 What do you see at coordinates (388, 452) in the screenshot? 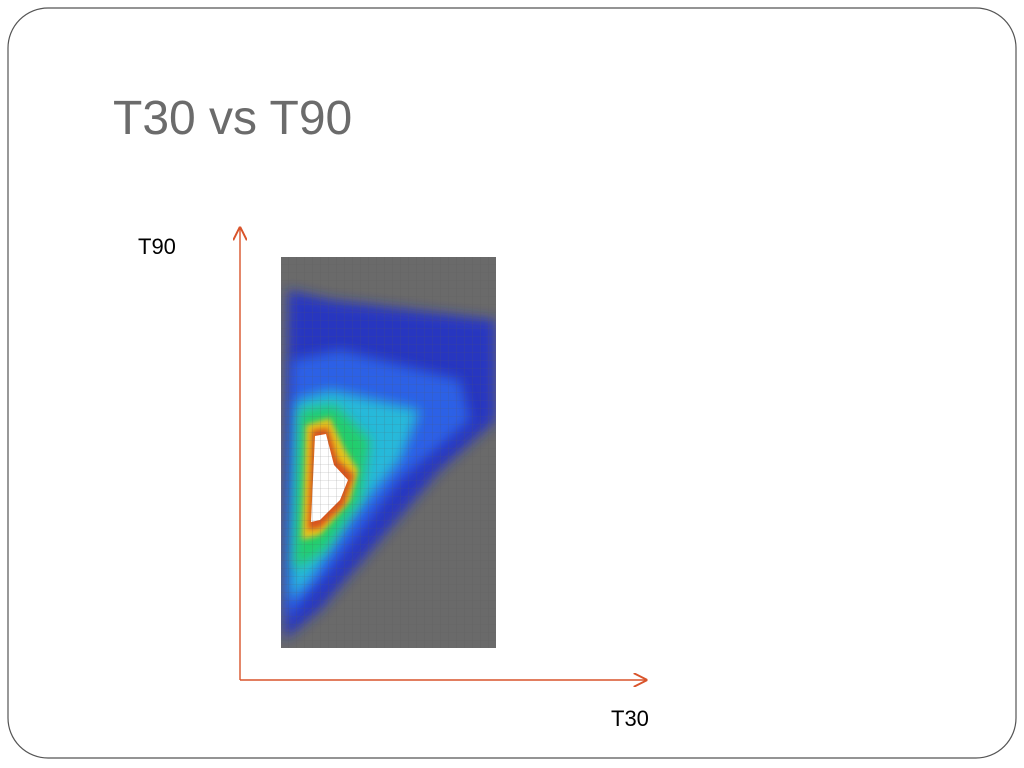
I see `heatmap-image` at bounding box center [388, 452].